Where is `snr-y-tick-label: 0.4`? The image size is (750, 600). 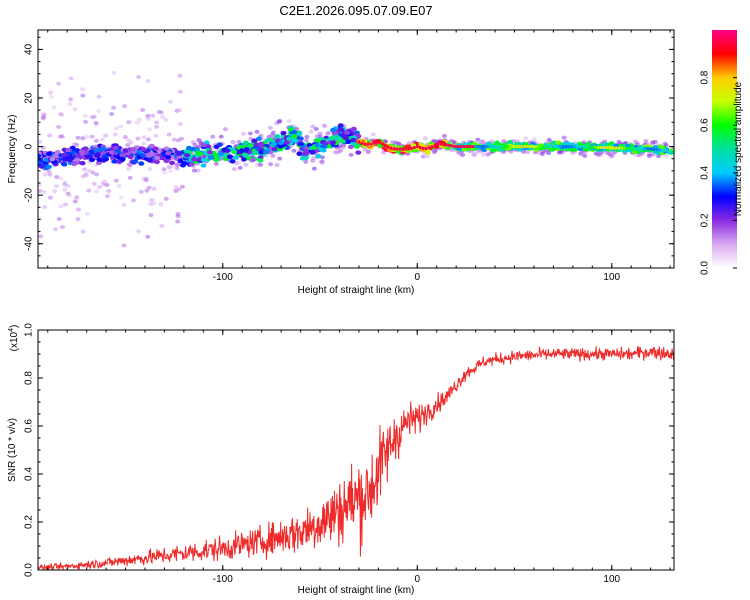 snr-y-tick-label: 0.4 is located at coordinates (29, 474).